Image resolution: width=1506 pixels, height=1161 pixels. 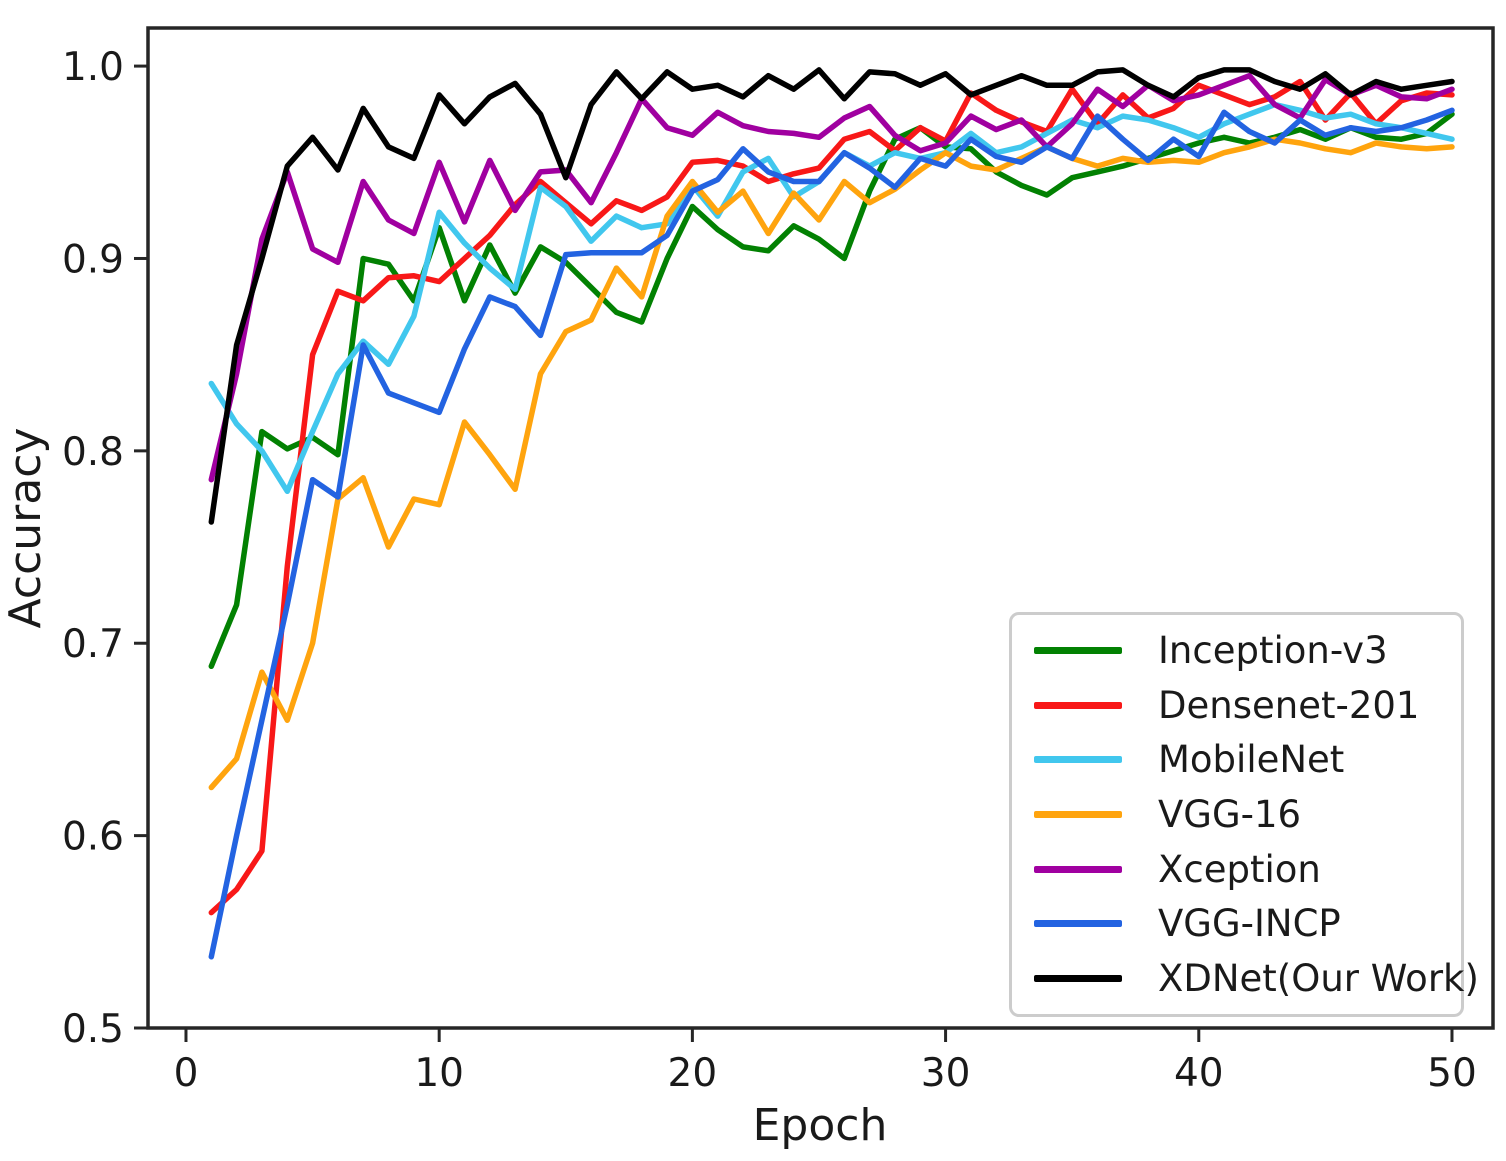 I want to click on y-tick-label: 0.9, so click(x=93, y=259).